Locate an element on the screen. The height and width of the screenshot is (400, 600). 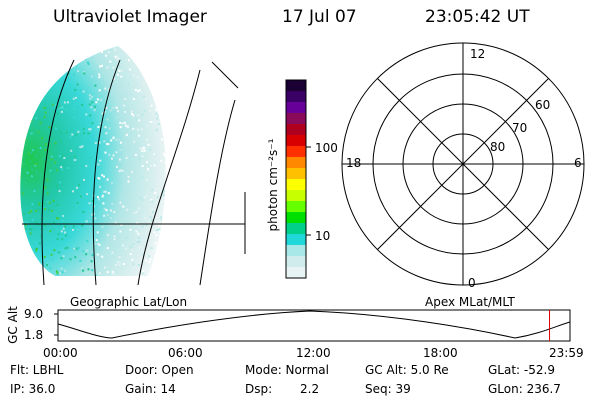
time-label: 23:05:42 UT is located at coordinates (477, 17).